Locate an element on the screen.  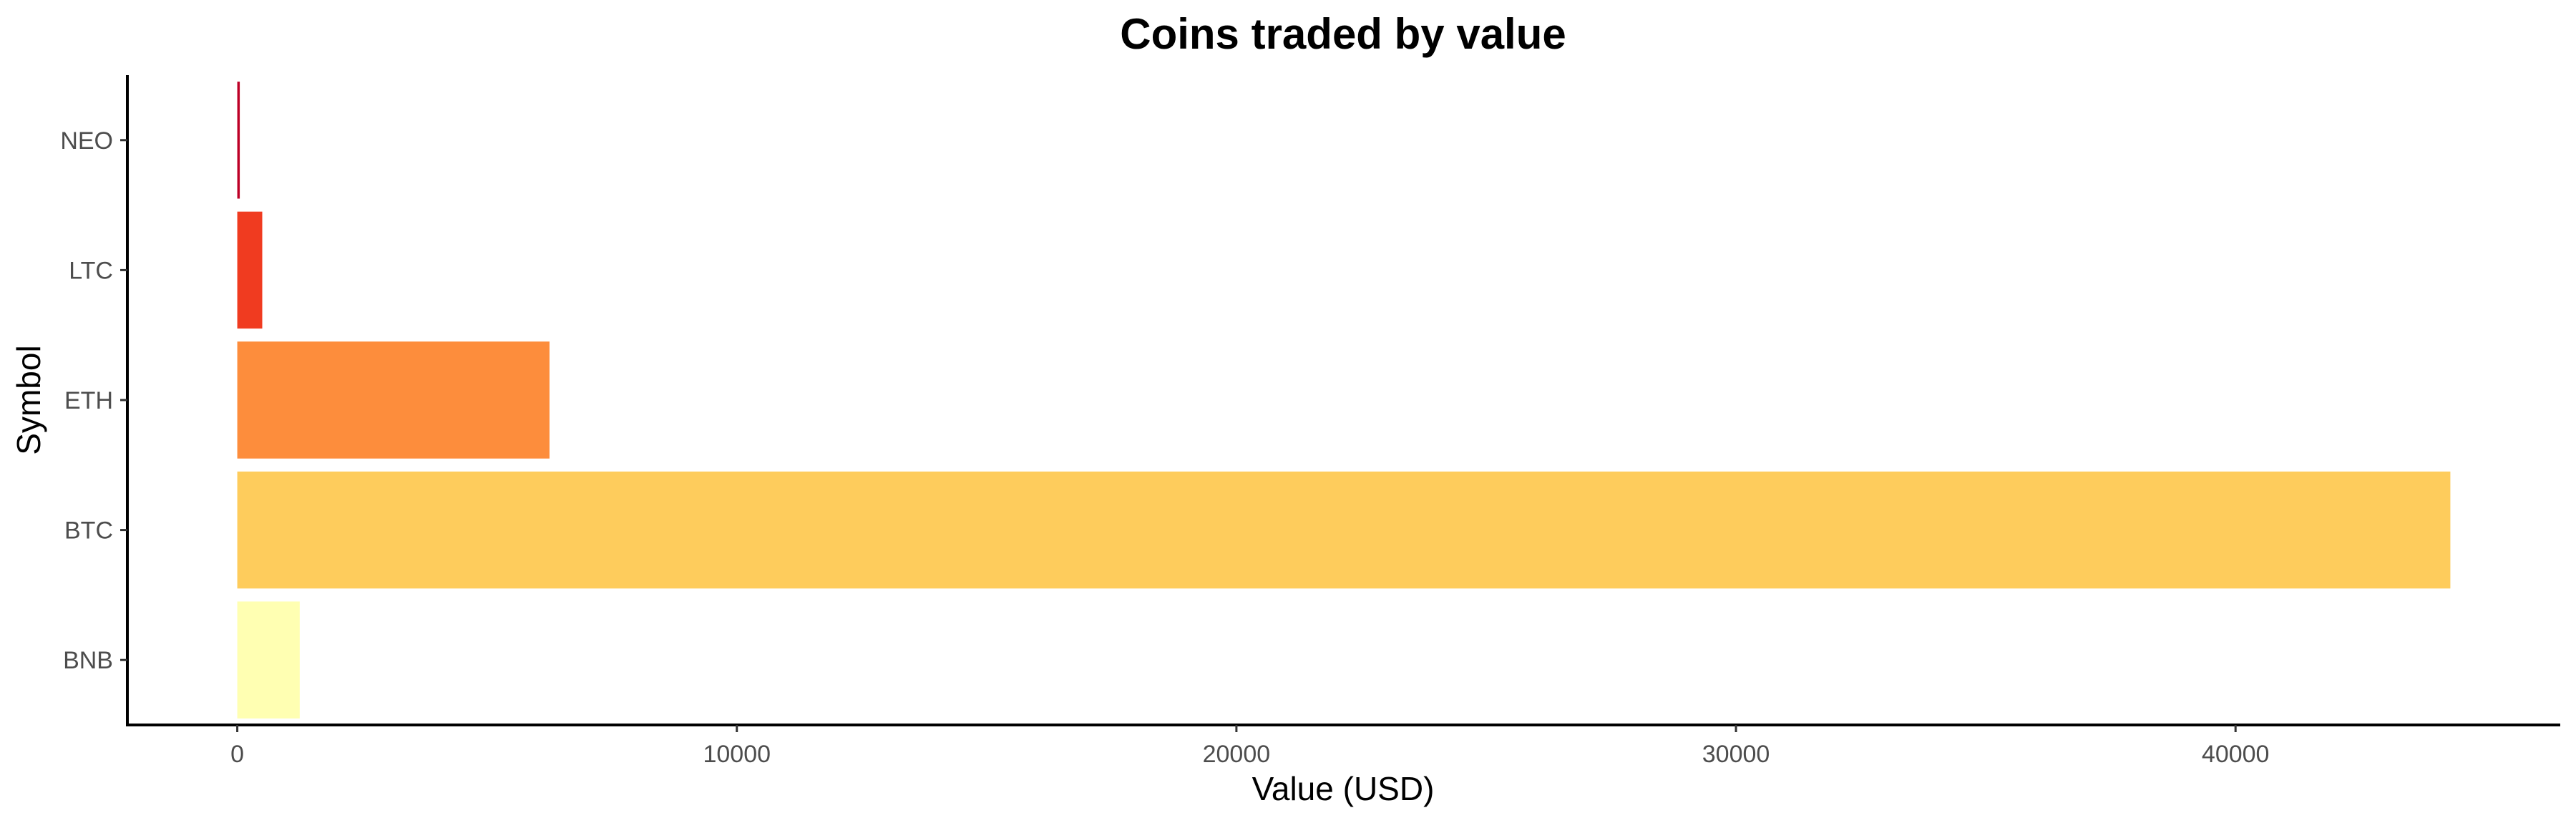
y-tick-label-eth: ETH is located at coordinates (88, 400).